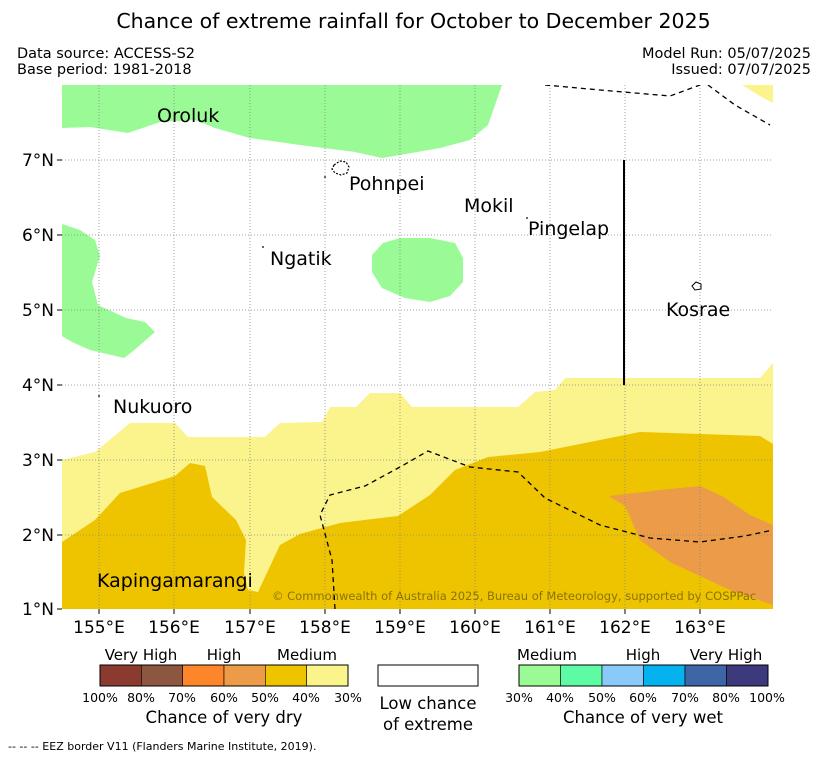 The height and width of the screenshot is (758, 827). What do you see at coordinates (427, 703) in the screenshot?
I see `legend-low-line1: Low chance` at bounding box center [427, 703].